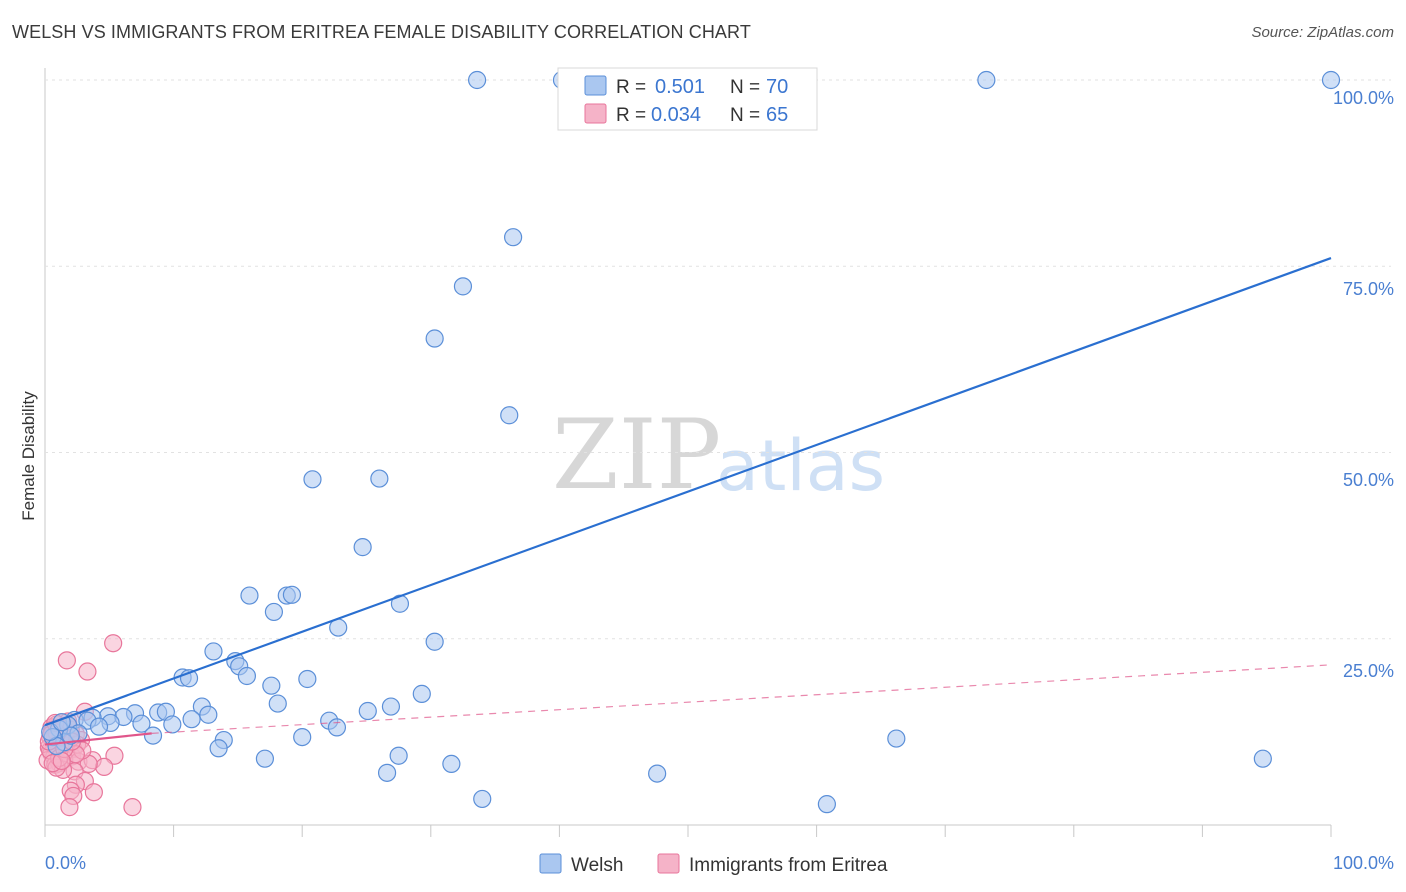 This screenshot has width=1406, height=892. I want to click on bottom-legend-eritrea-label: Immigrants from Eritrea, so click(788, 865).